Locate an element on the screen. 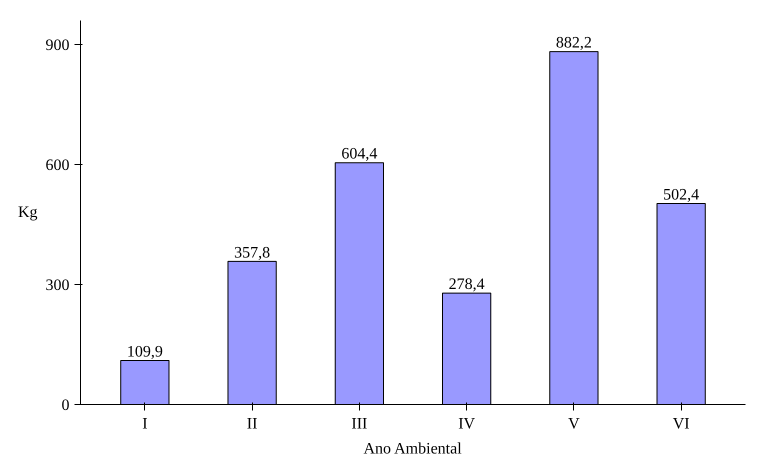 The width and height of the screenshot is (761, 466). x-tick-label: II is located at coordinates (252, 424).